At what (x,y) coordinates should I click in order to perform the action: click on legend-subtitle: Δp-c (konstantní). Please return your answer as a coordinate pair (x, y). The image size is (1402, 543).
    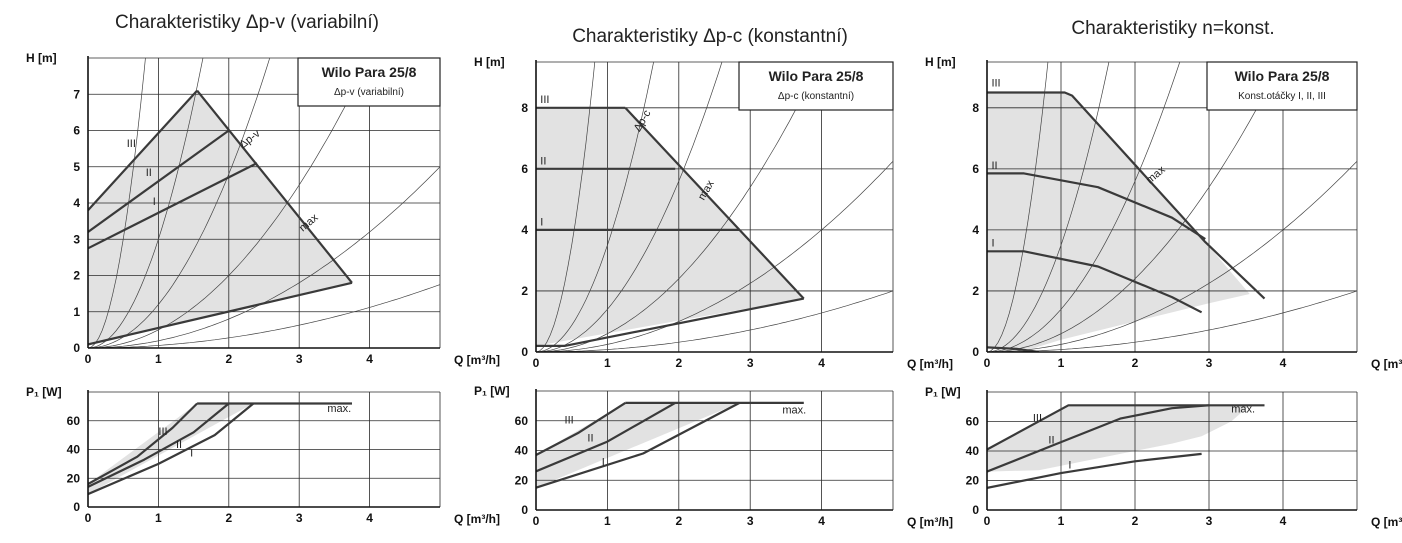
    Looking at the image, I should click on (816, 96).